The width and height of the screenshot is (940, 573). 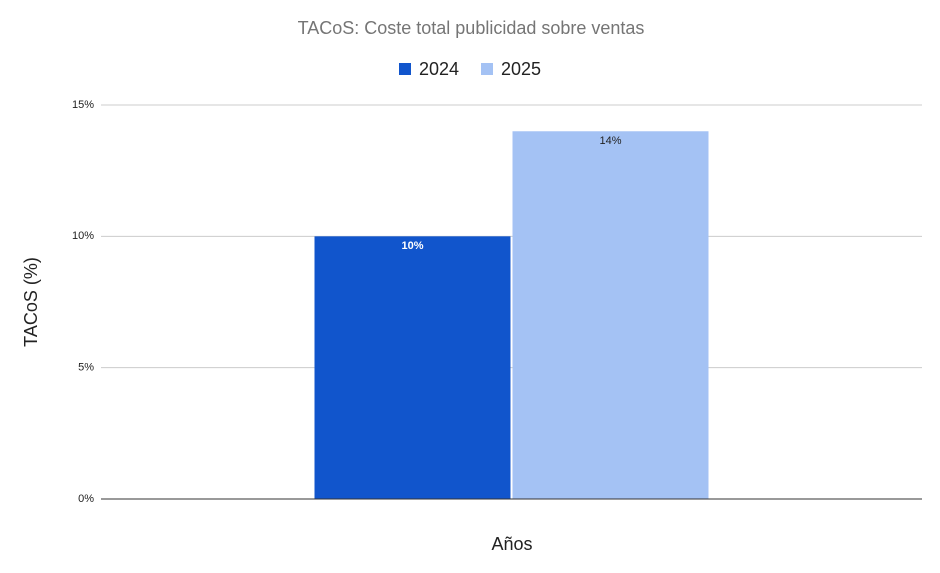 What do you see at coordinates (31, 302) in the screenshot?
I see `y-axis-label: TACoS (%)` at bounding box center [31, 302].